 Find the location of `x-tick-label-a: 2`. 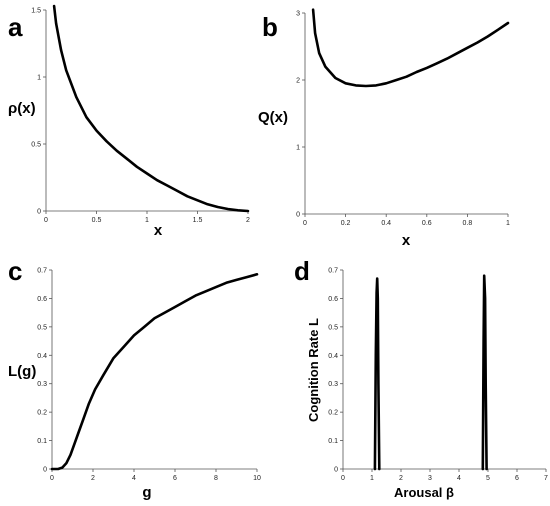

x-tick-label-a: 2 is located at coordinates (248, 220).